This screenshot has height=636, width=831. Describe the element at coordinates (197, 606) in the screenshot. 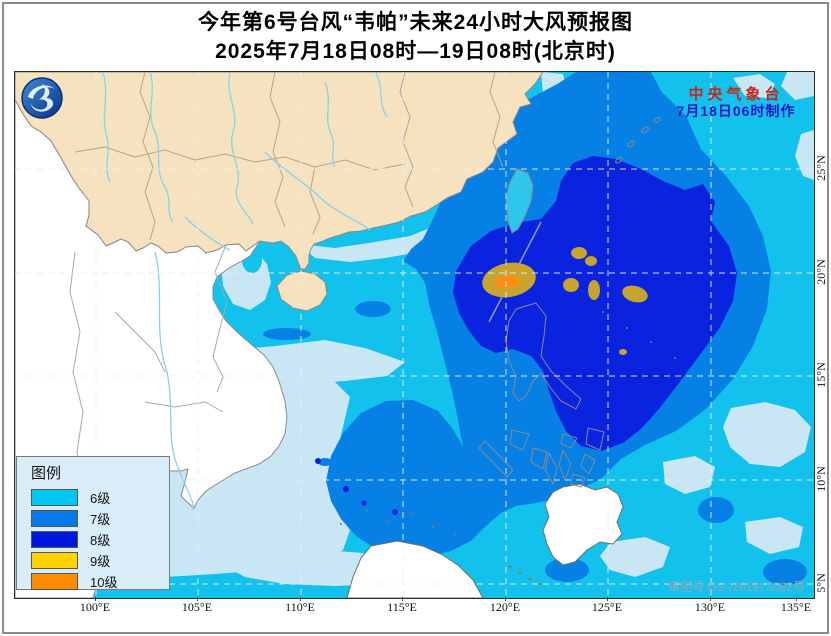

I see `x-axis-label-105e: 105°E` at that location.